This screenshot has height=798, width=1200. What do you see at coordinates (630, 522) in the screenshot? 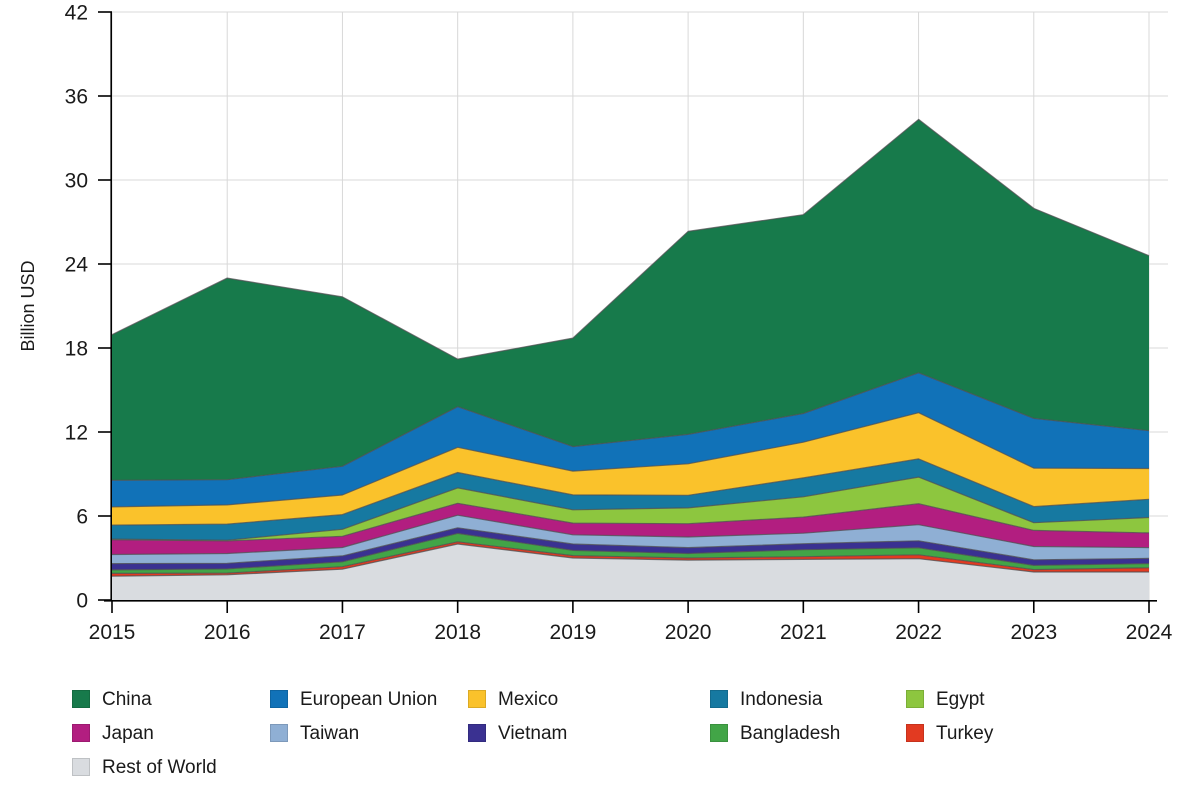
I see `edge-japan` at bounding box center [630, 522].